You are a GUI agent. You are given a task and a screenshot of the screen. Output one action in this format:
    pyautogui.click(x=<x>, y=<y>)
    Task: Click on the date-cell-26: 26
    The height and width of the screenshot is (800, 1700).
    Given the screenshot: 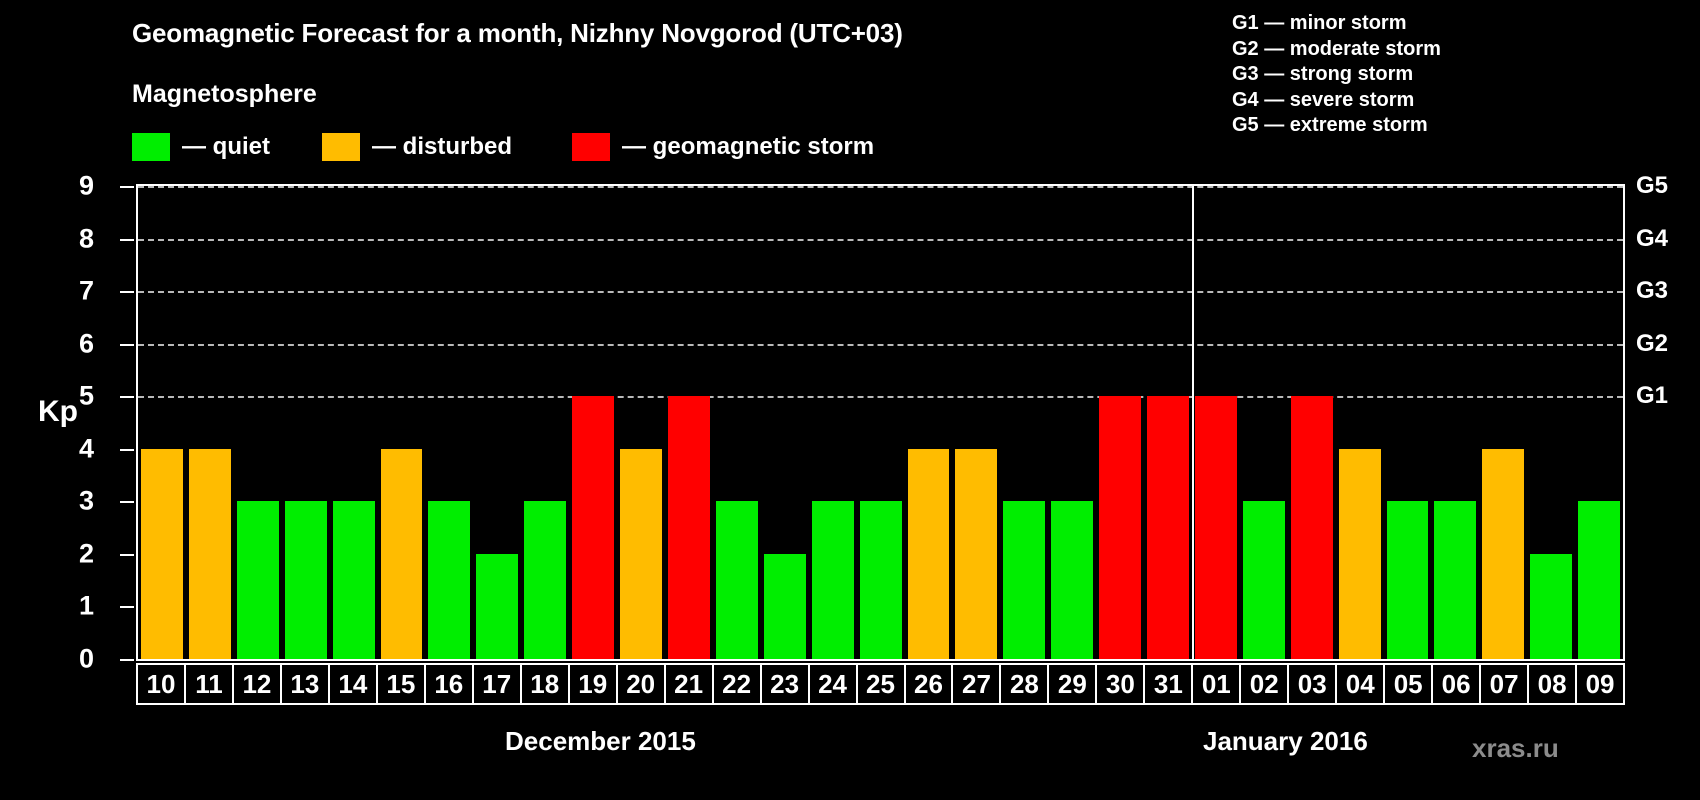 What is the action you would take?
    pyautogui.click(x=927, y=684)
    